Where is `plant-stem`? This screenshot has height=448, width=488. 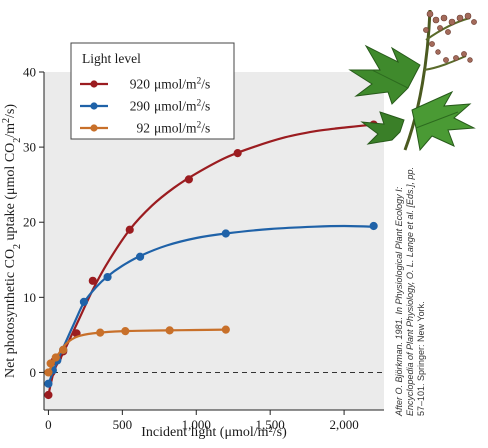
plant-stem is located at coordinates (417, 80).